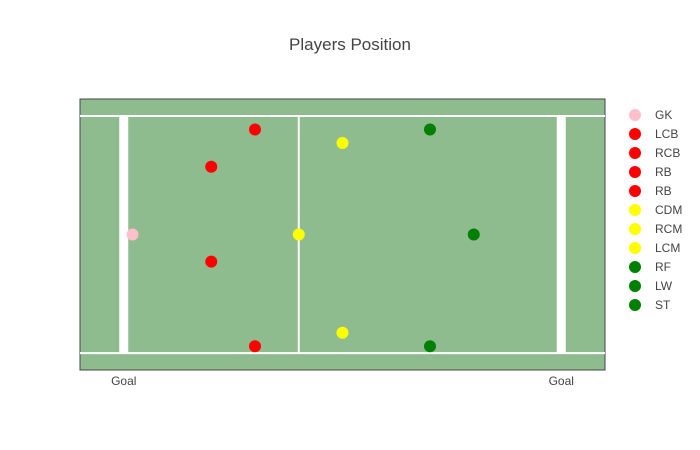 This screenshot has width=700, height=450. I want to click on marker-cdm, so click(299, 235).